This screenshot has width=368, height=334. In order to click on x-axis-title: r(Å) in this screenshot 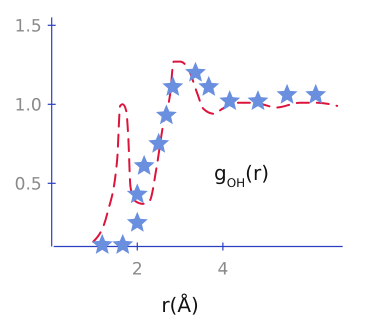, I will do `click(180, 305)`.